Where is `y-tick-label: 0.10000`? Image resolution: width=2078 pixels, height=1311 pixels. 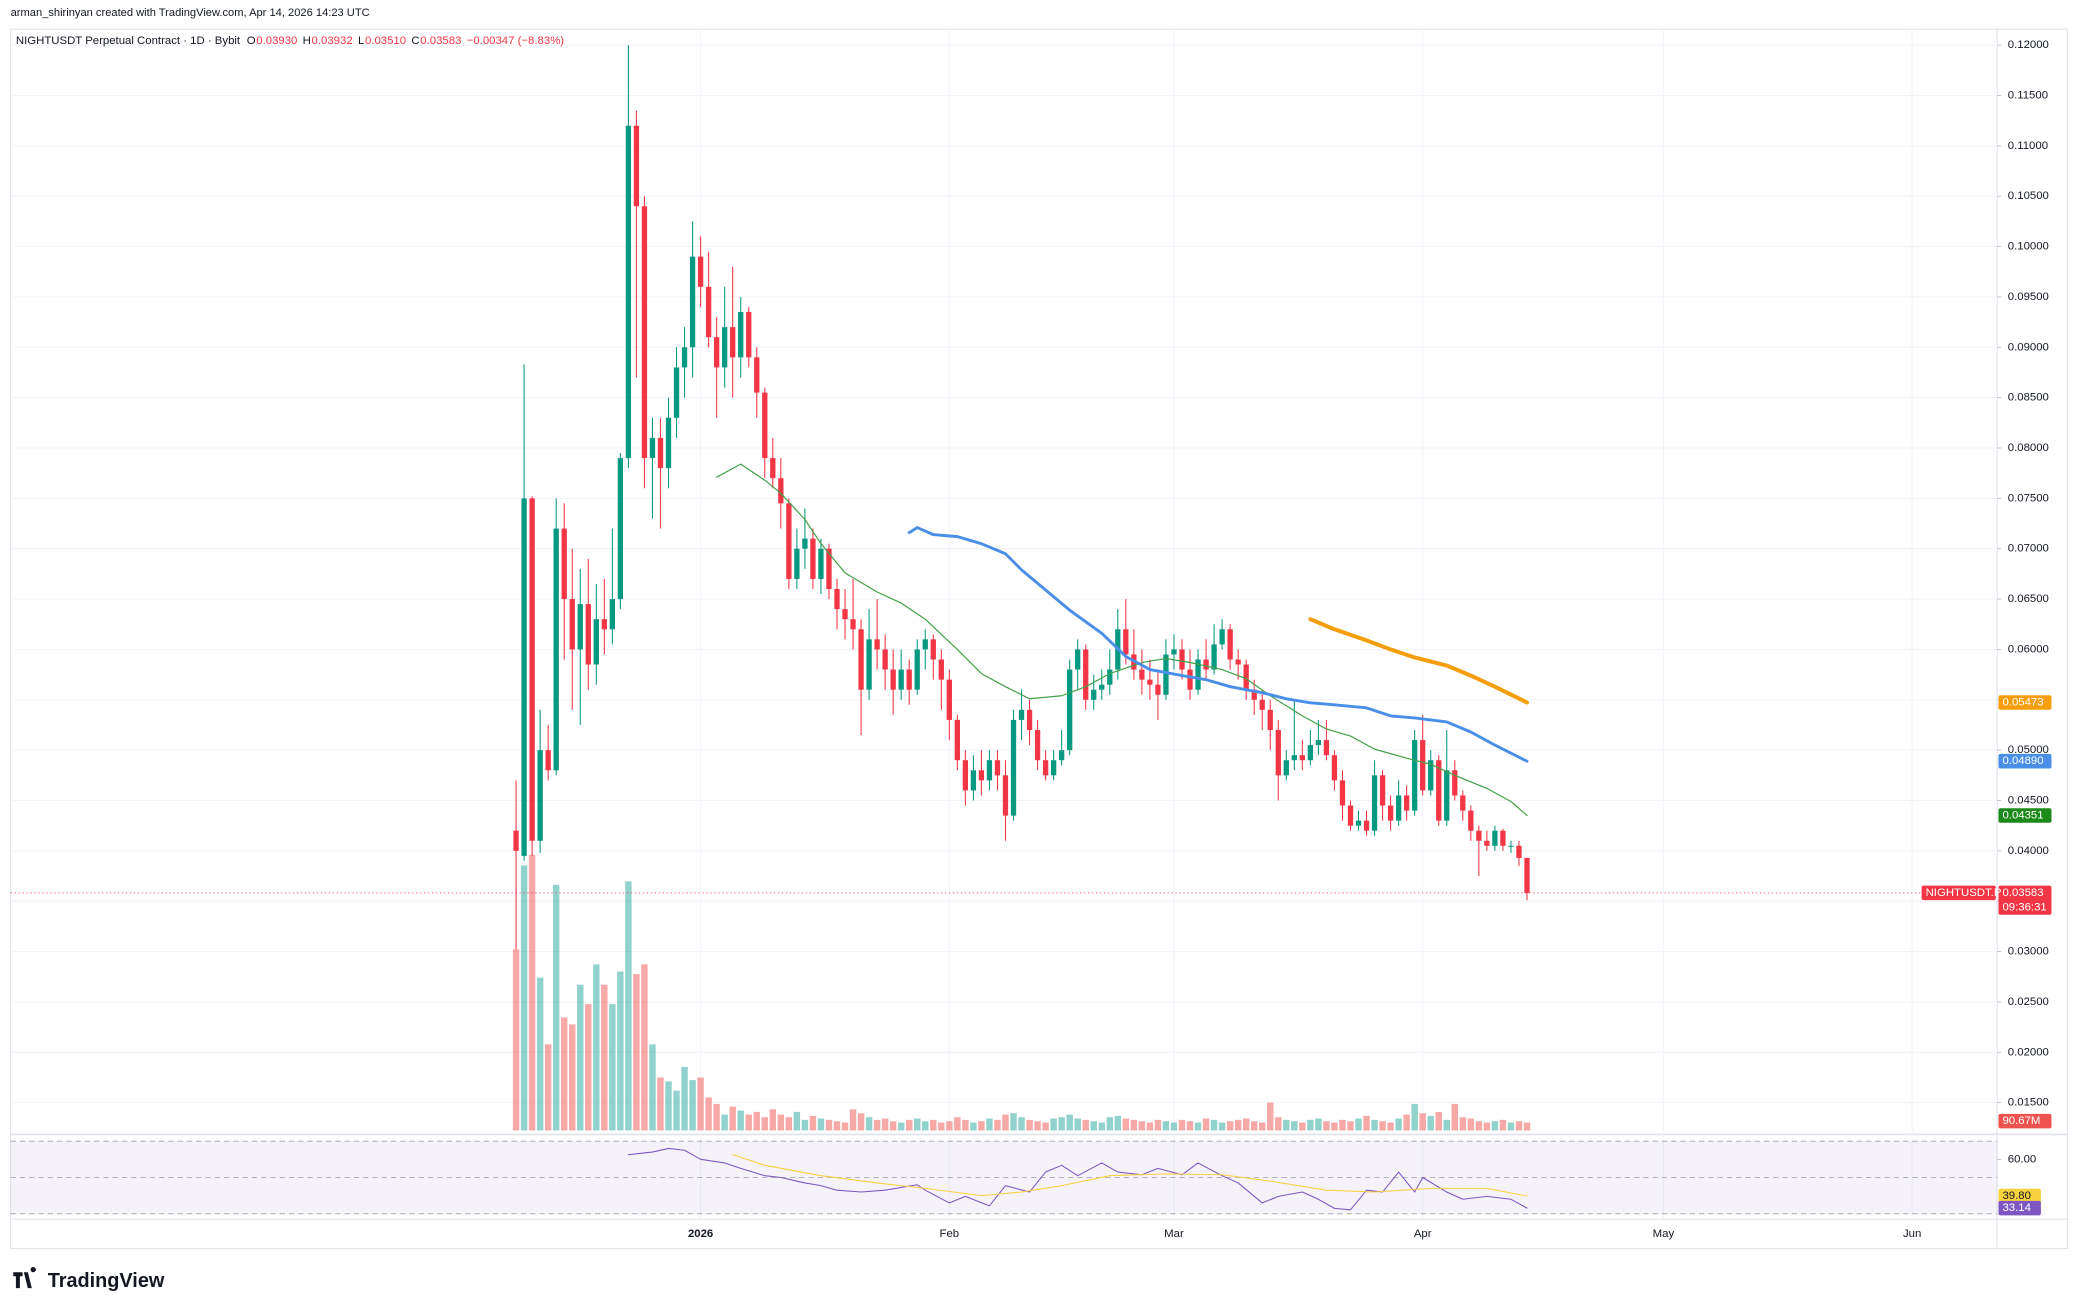
y-tick-label: 0.10000 is located at coordinates (2028, 247).